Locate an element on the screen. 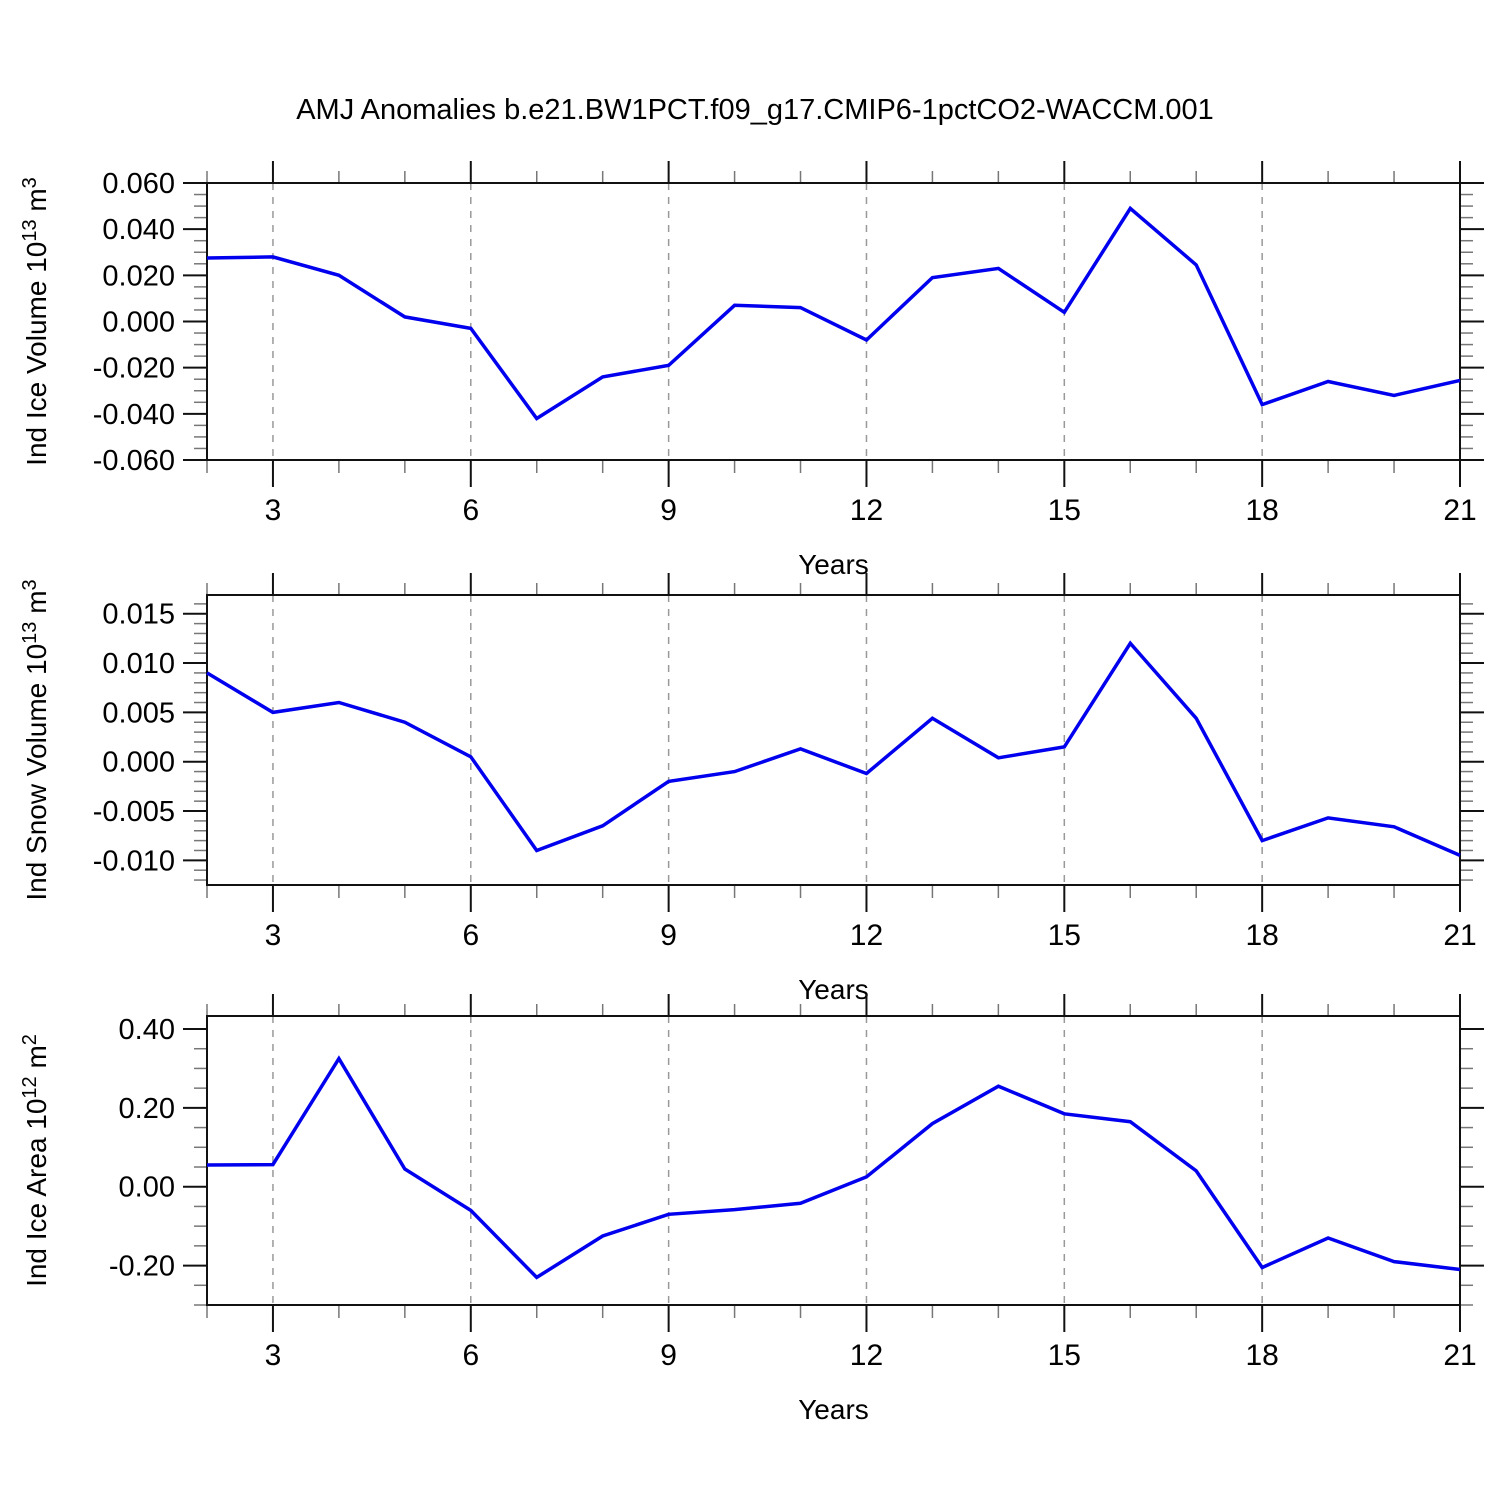 The image size is (1500, 1500). y-tick-label: 0.010 is located at coordinates (138, 664).